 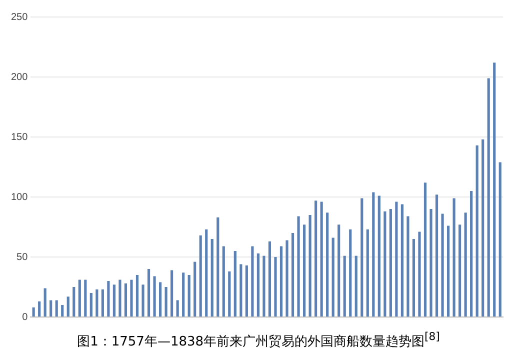 I want to click on y-tick-label: 100, so click(x=19, y=197).